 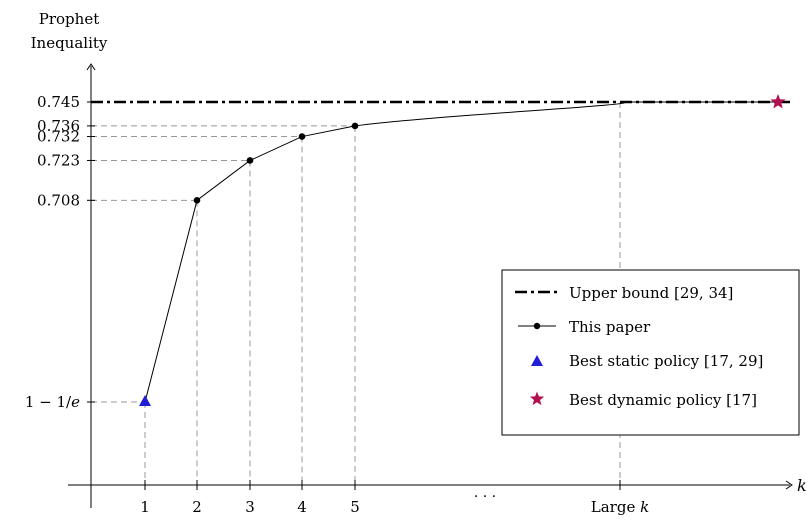 I want to click on y-tick-label: 0.708, so click(x=58, y=200).